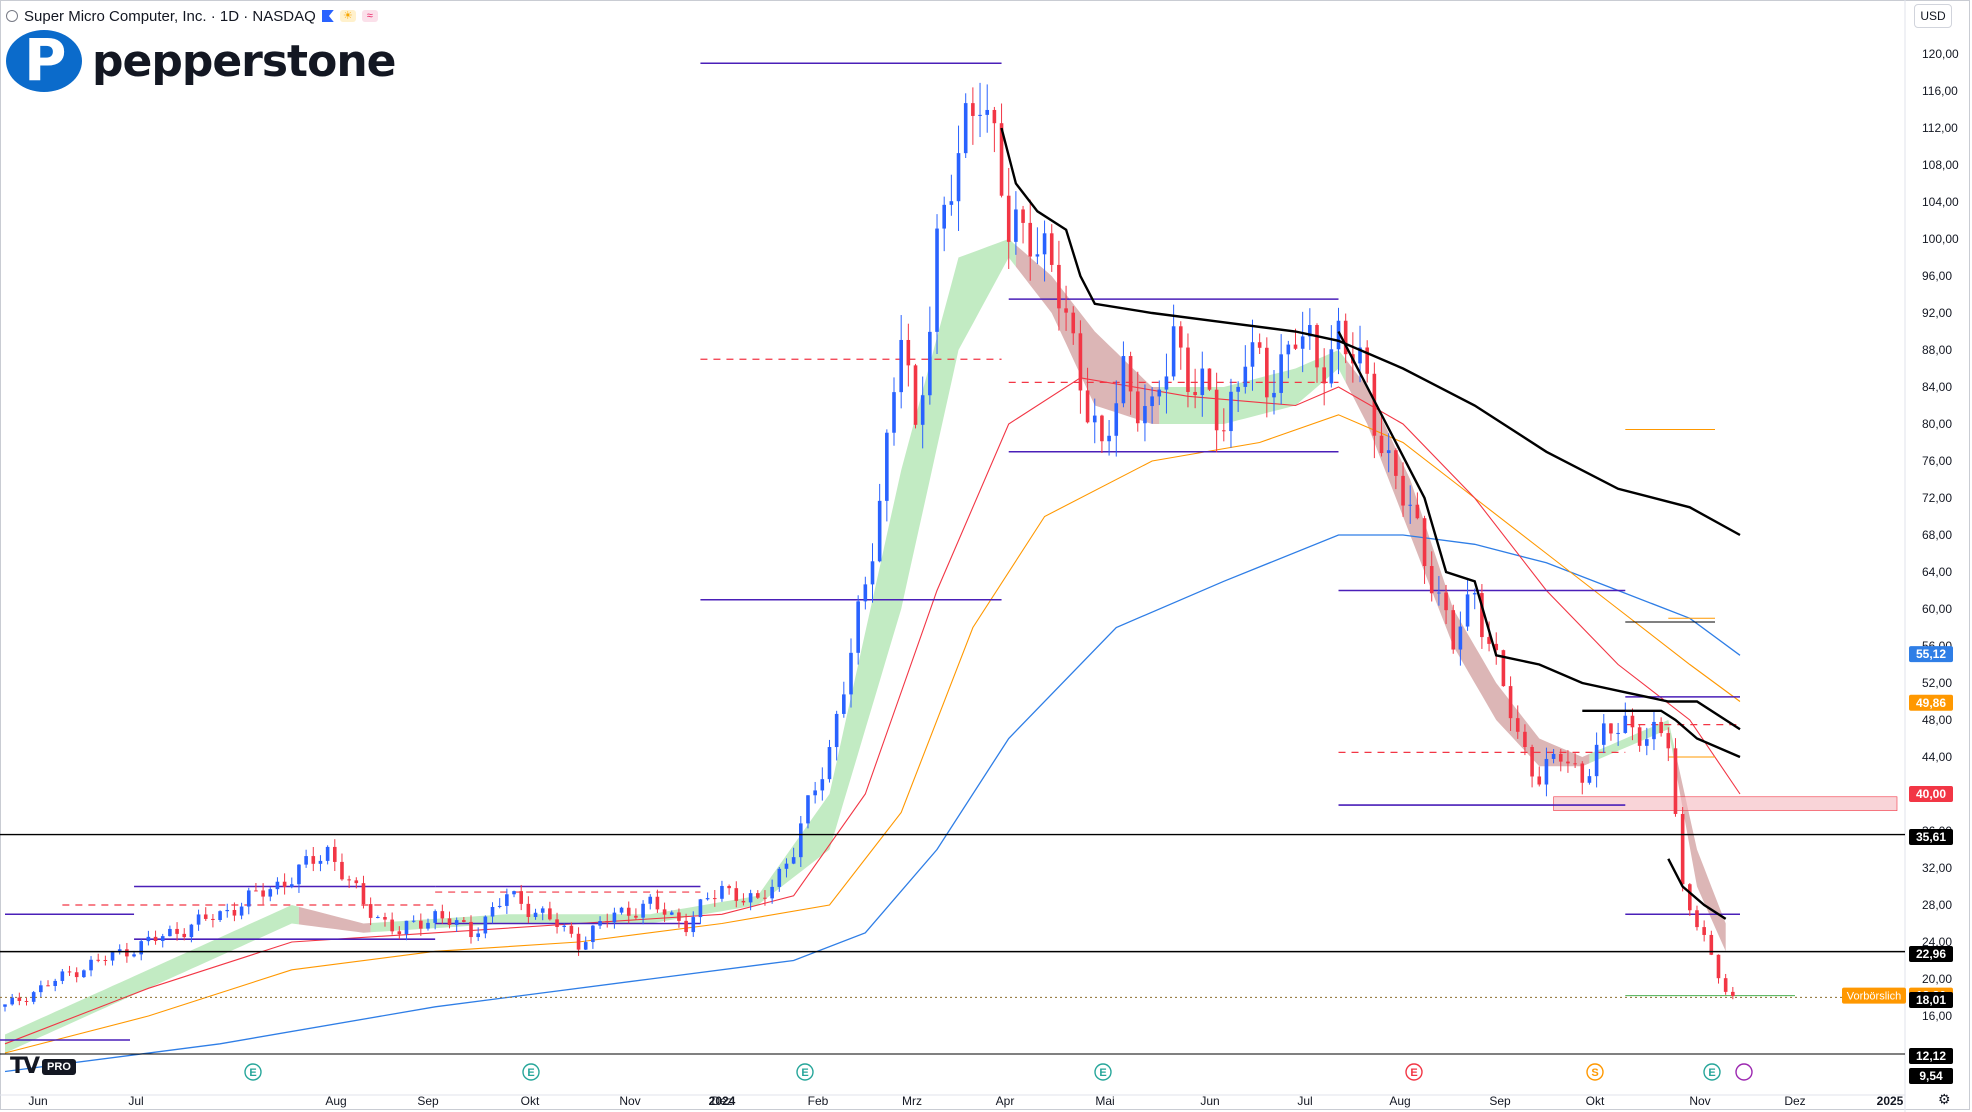 Image resolution: width=1972 pixels, height=1112 pixels. I want to click on level-axis-label: 22,96, so click(1931, 954).